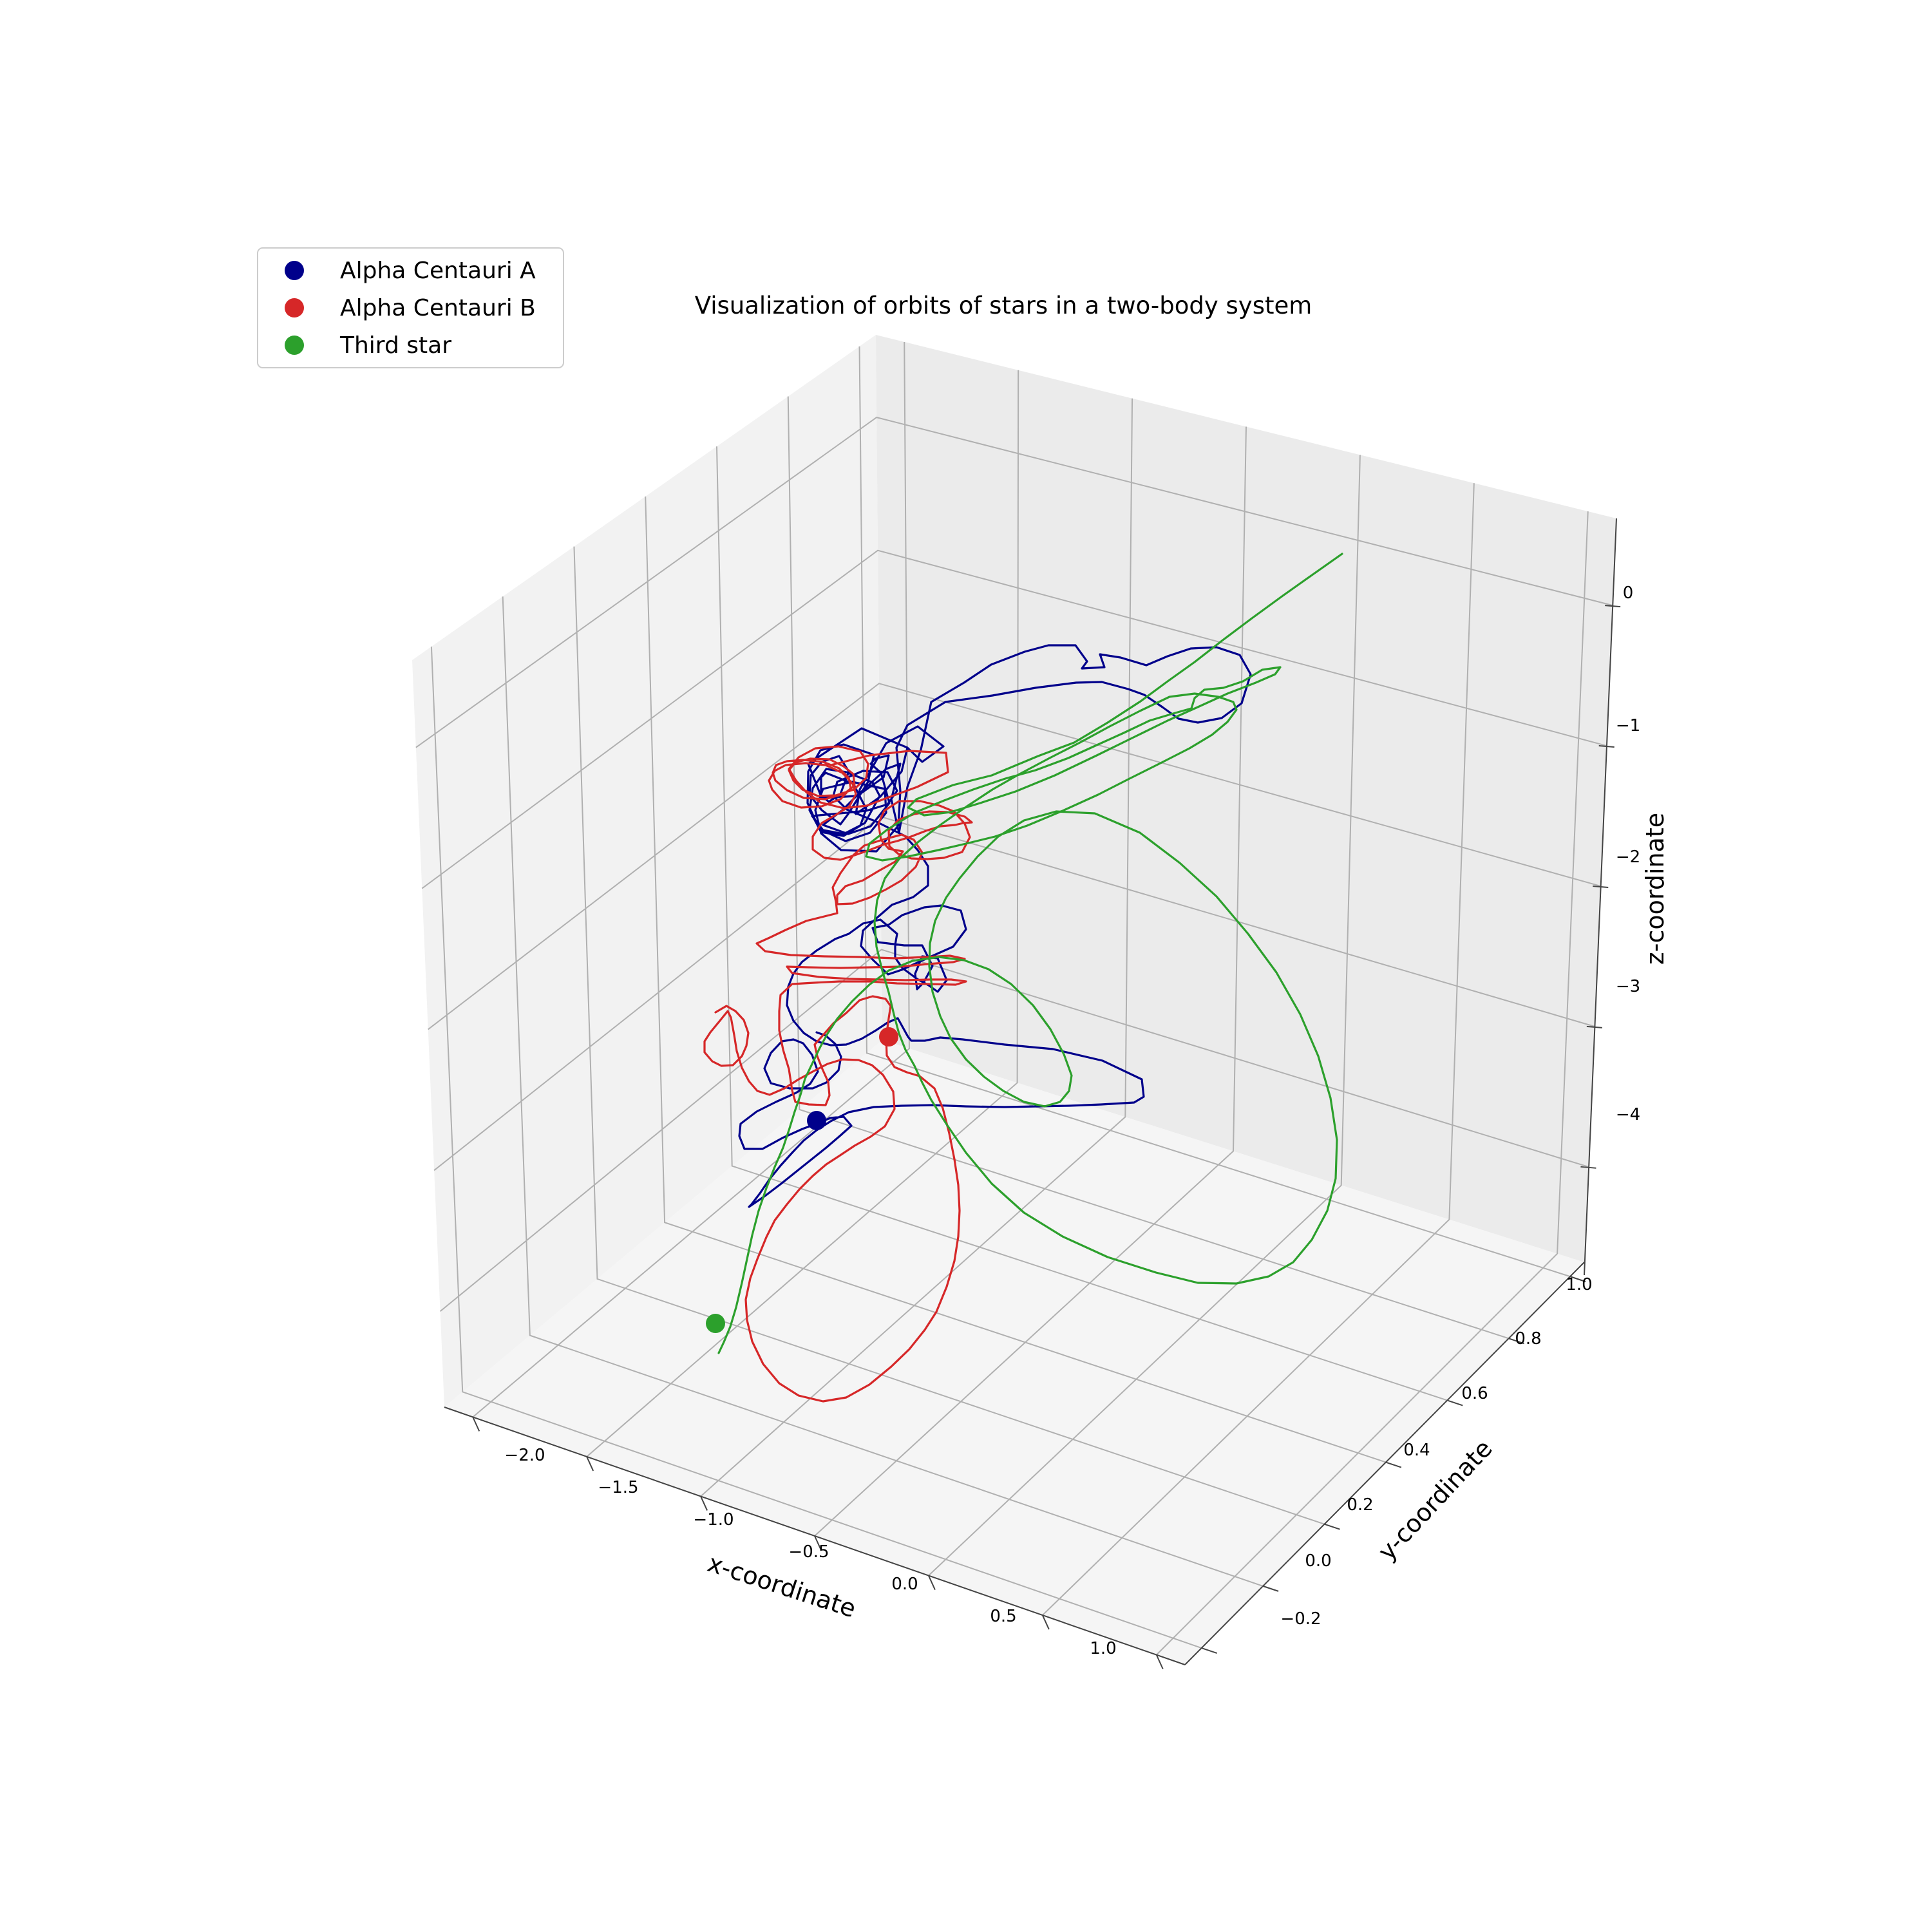  I want to click on legend-marker-third-star, so click(294, 346).